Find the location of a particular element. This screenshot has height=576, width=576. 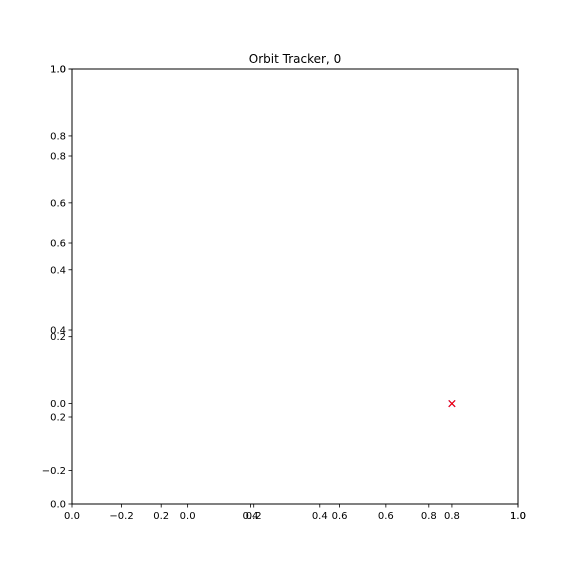

axes-0-xtick-label: 0.2 is located at coordinates (161, 516).